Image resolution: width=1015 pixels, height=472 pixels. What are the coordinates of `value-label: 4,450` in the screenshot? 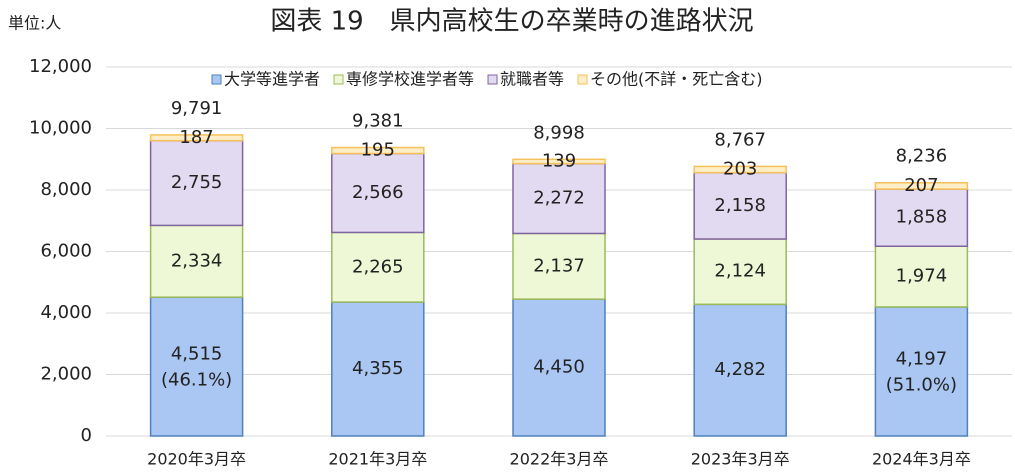 It's located at (559, 367).